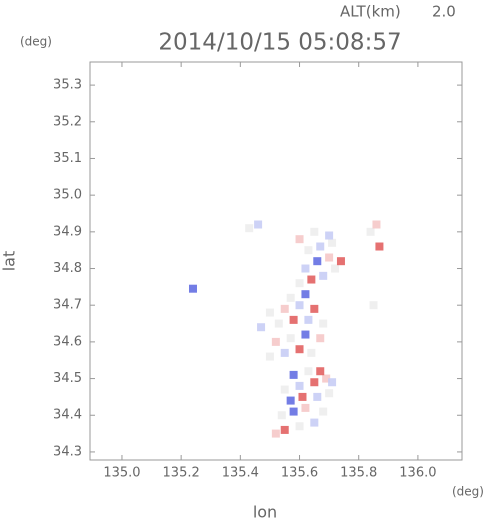 This screenshot has width=491, height=521. I want to click on altitude-value: 2.0, so click(444, 12).